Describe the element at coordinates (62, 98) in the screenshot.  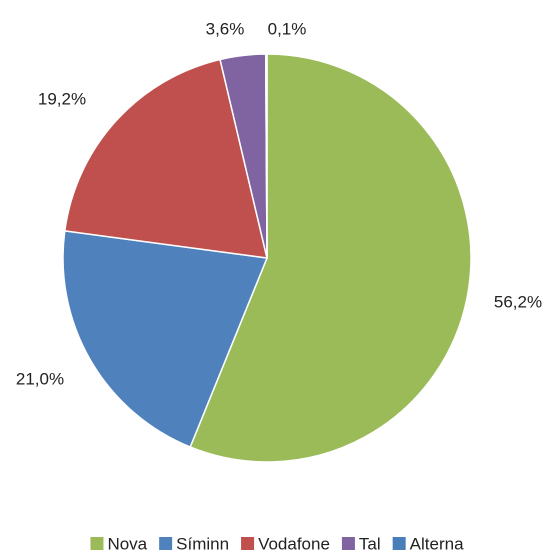
I see `data-label: 19,2%` at that location.